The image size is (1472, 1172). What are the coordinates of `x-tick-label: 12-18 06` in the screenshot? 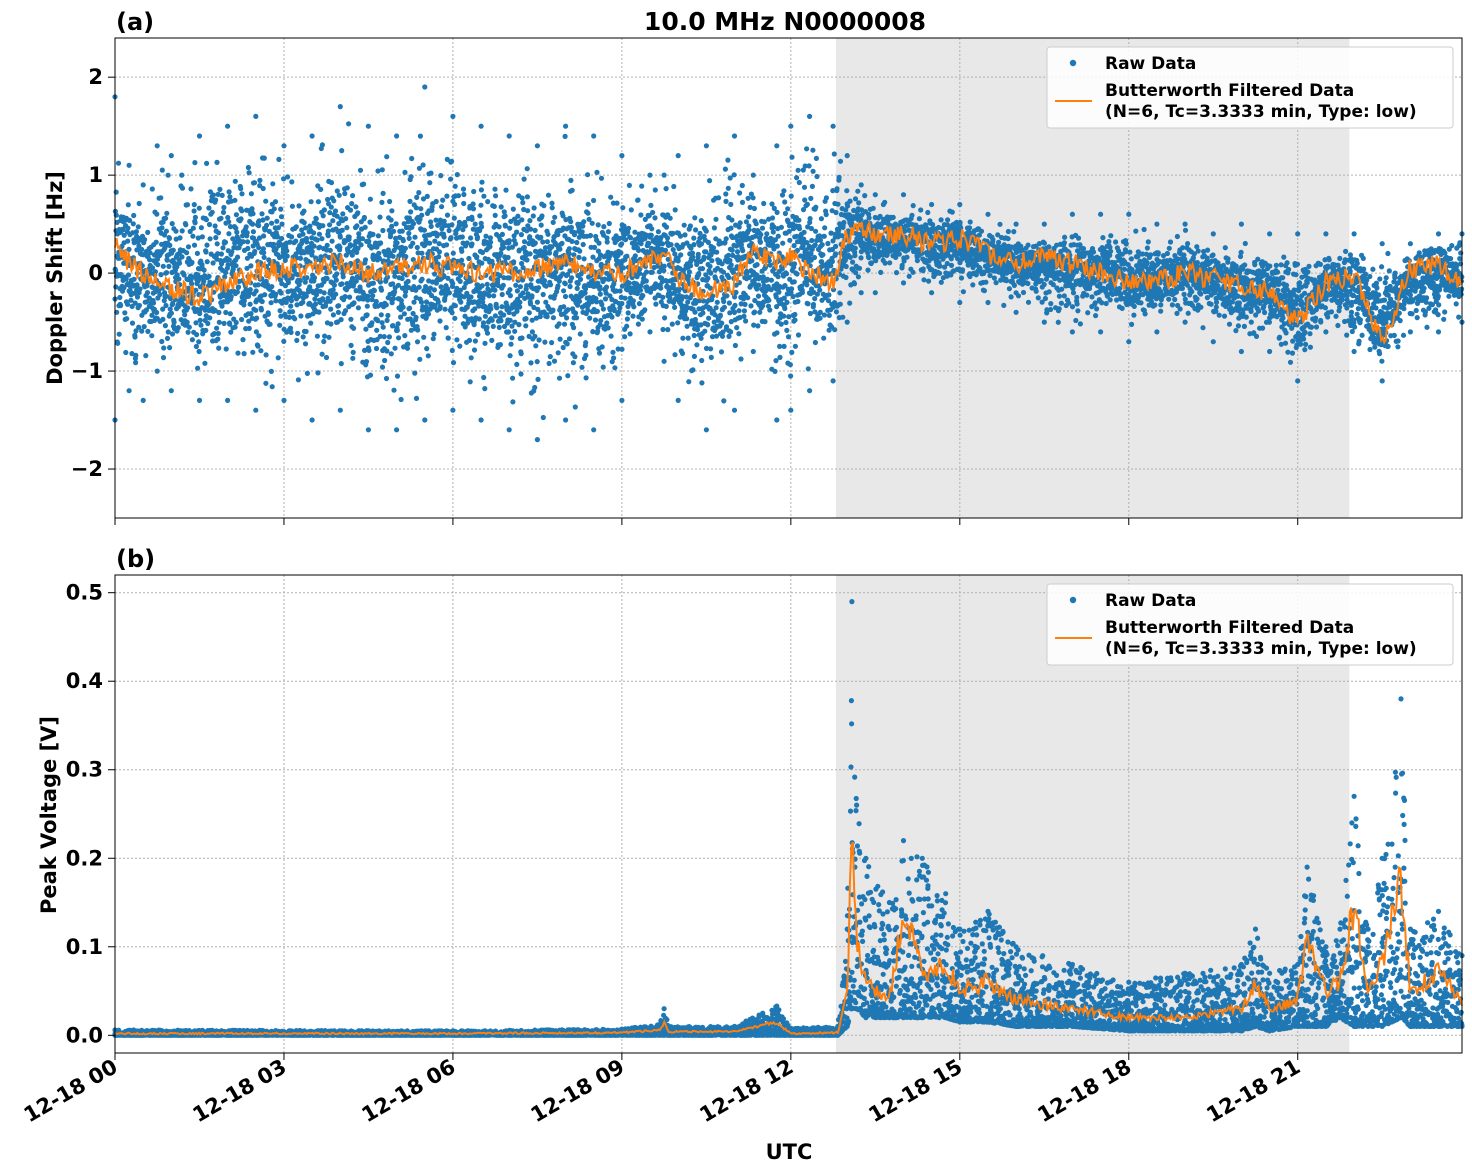 It's located at (409, 1091).